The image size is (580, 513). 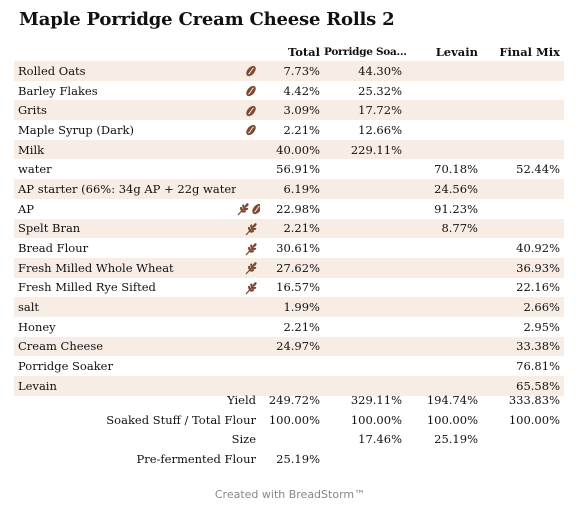 I want to click on ingredient-row-levain: Levain 65.58%, so click(x=289, y=386).